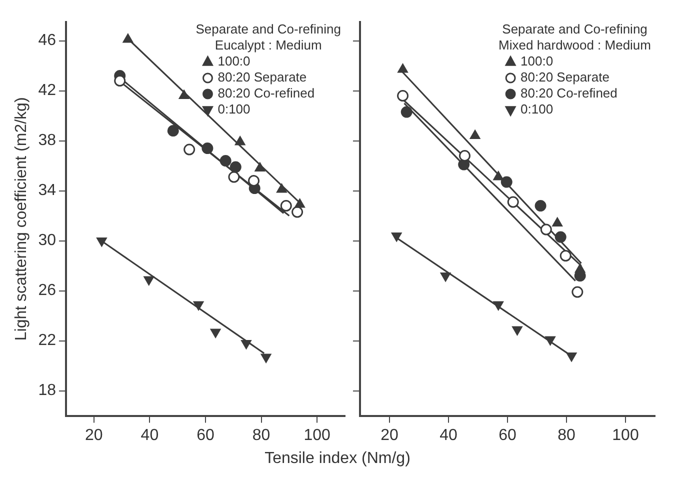 The height and width of the screenshot is (479, 675). Describe the element at coordinates (47, 341) in the screenshot. I see `y-tick-label: 22` at that location.